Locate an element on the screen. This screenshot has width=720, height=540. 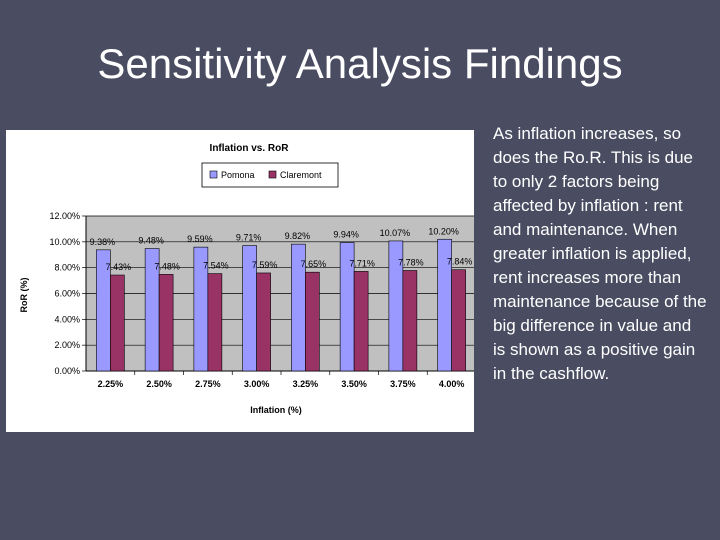
x-tick-label: 2.25% is located at coordinates (111, 384).